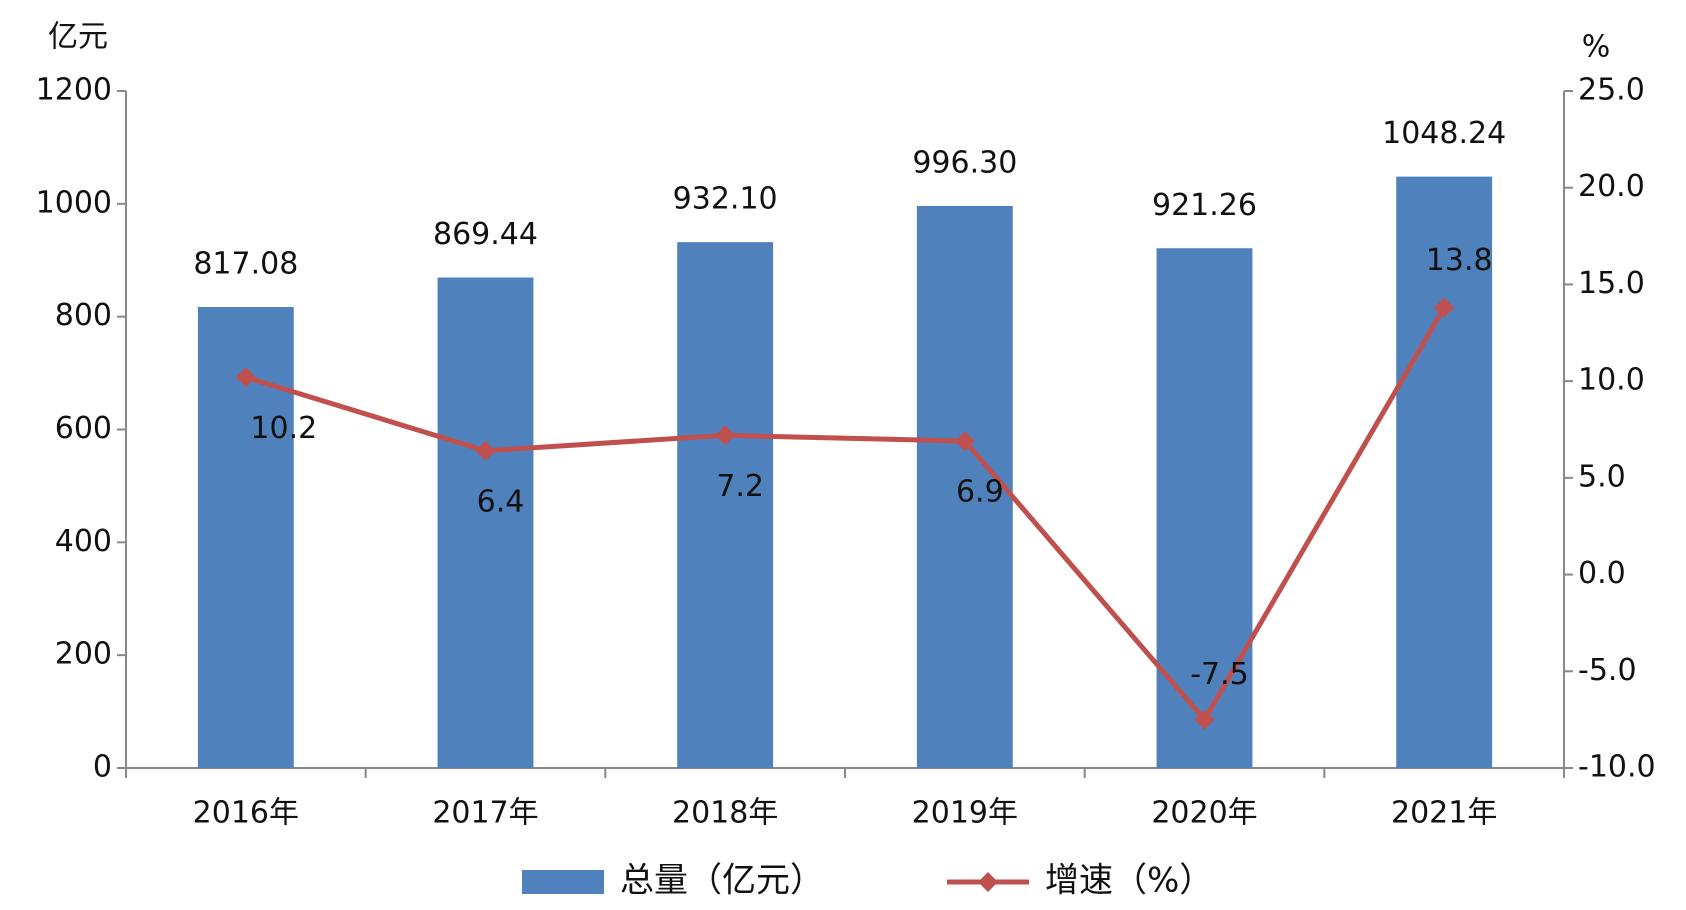  I want to click on line-value-label: 10.2, so click(283, 428).